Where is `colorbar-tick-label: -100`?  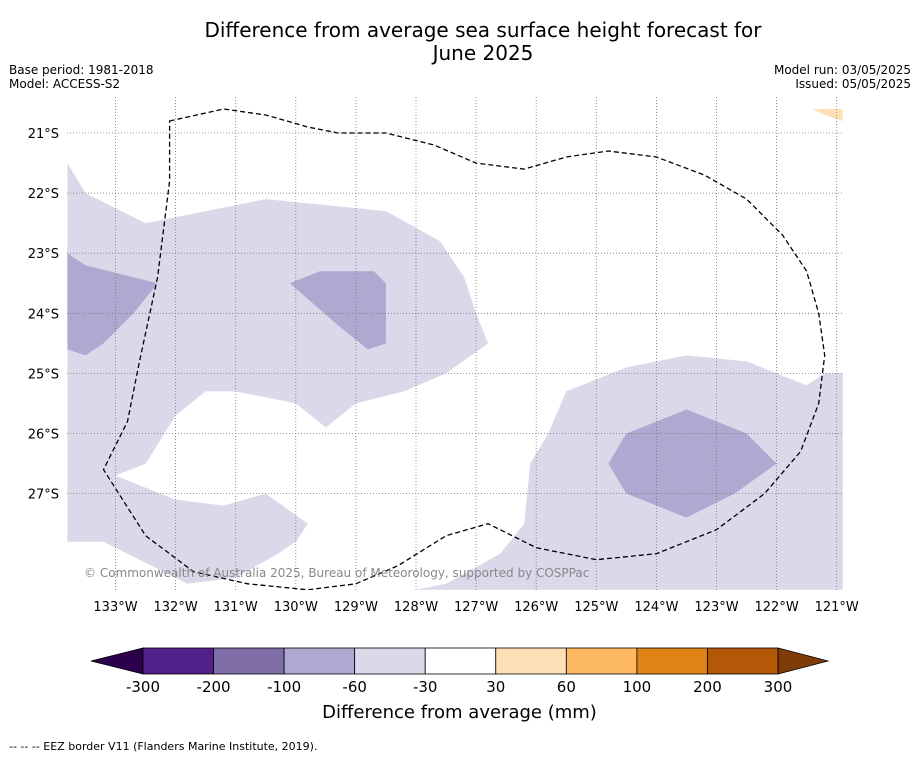 colorbar-tick-label: -100 is located at coordinates (284, 687).